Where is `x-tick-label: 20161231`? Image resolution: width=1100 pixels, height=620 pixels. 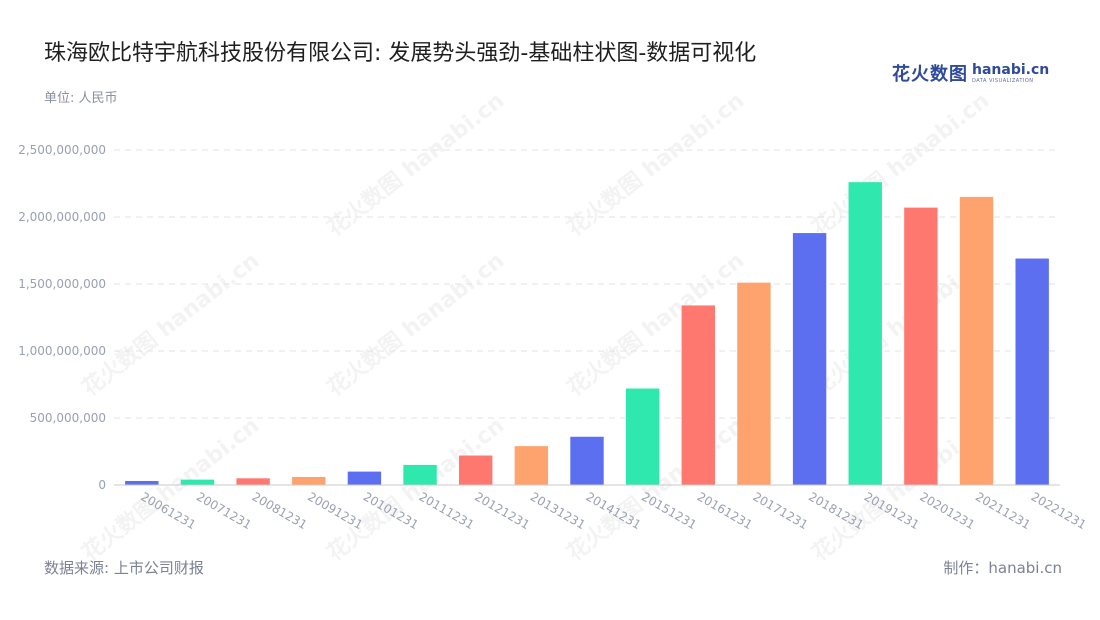 x-tick-label: 20161231 is located at coordinates (725, 510).